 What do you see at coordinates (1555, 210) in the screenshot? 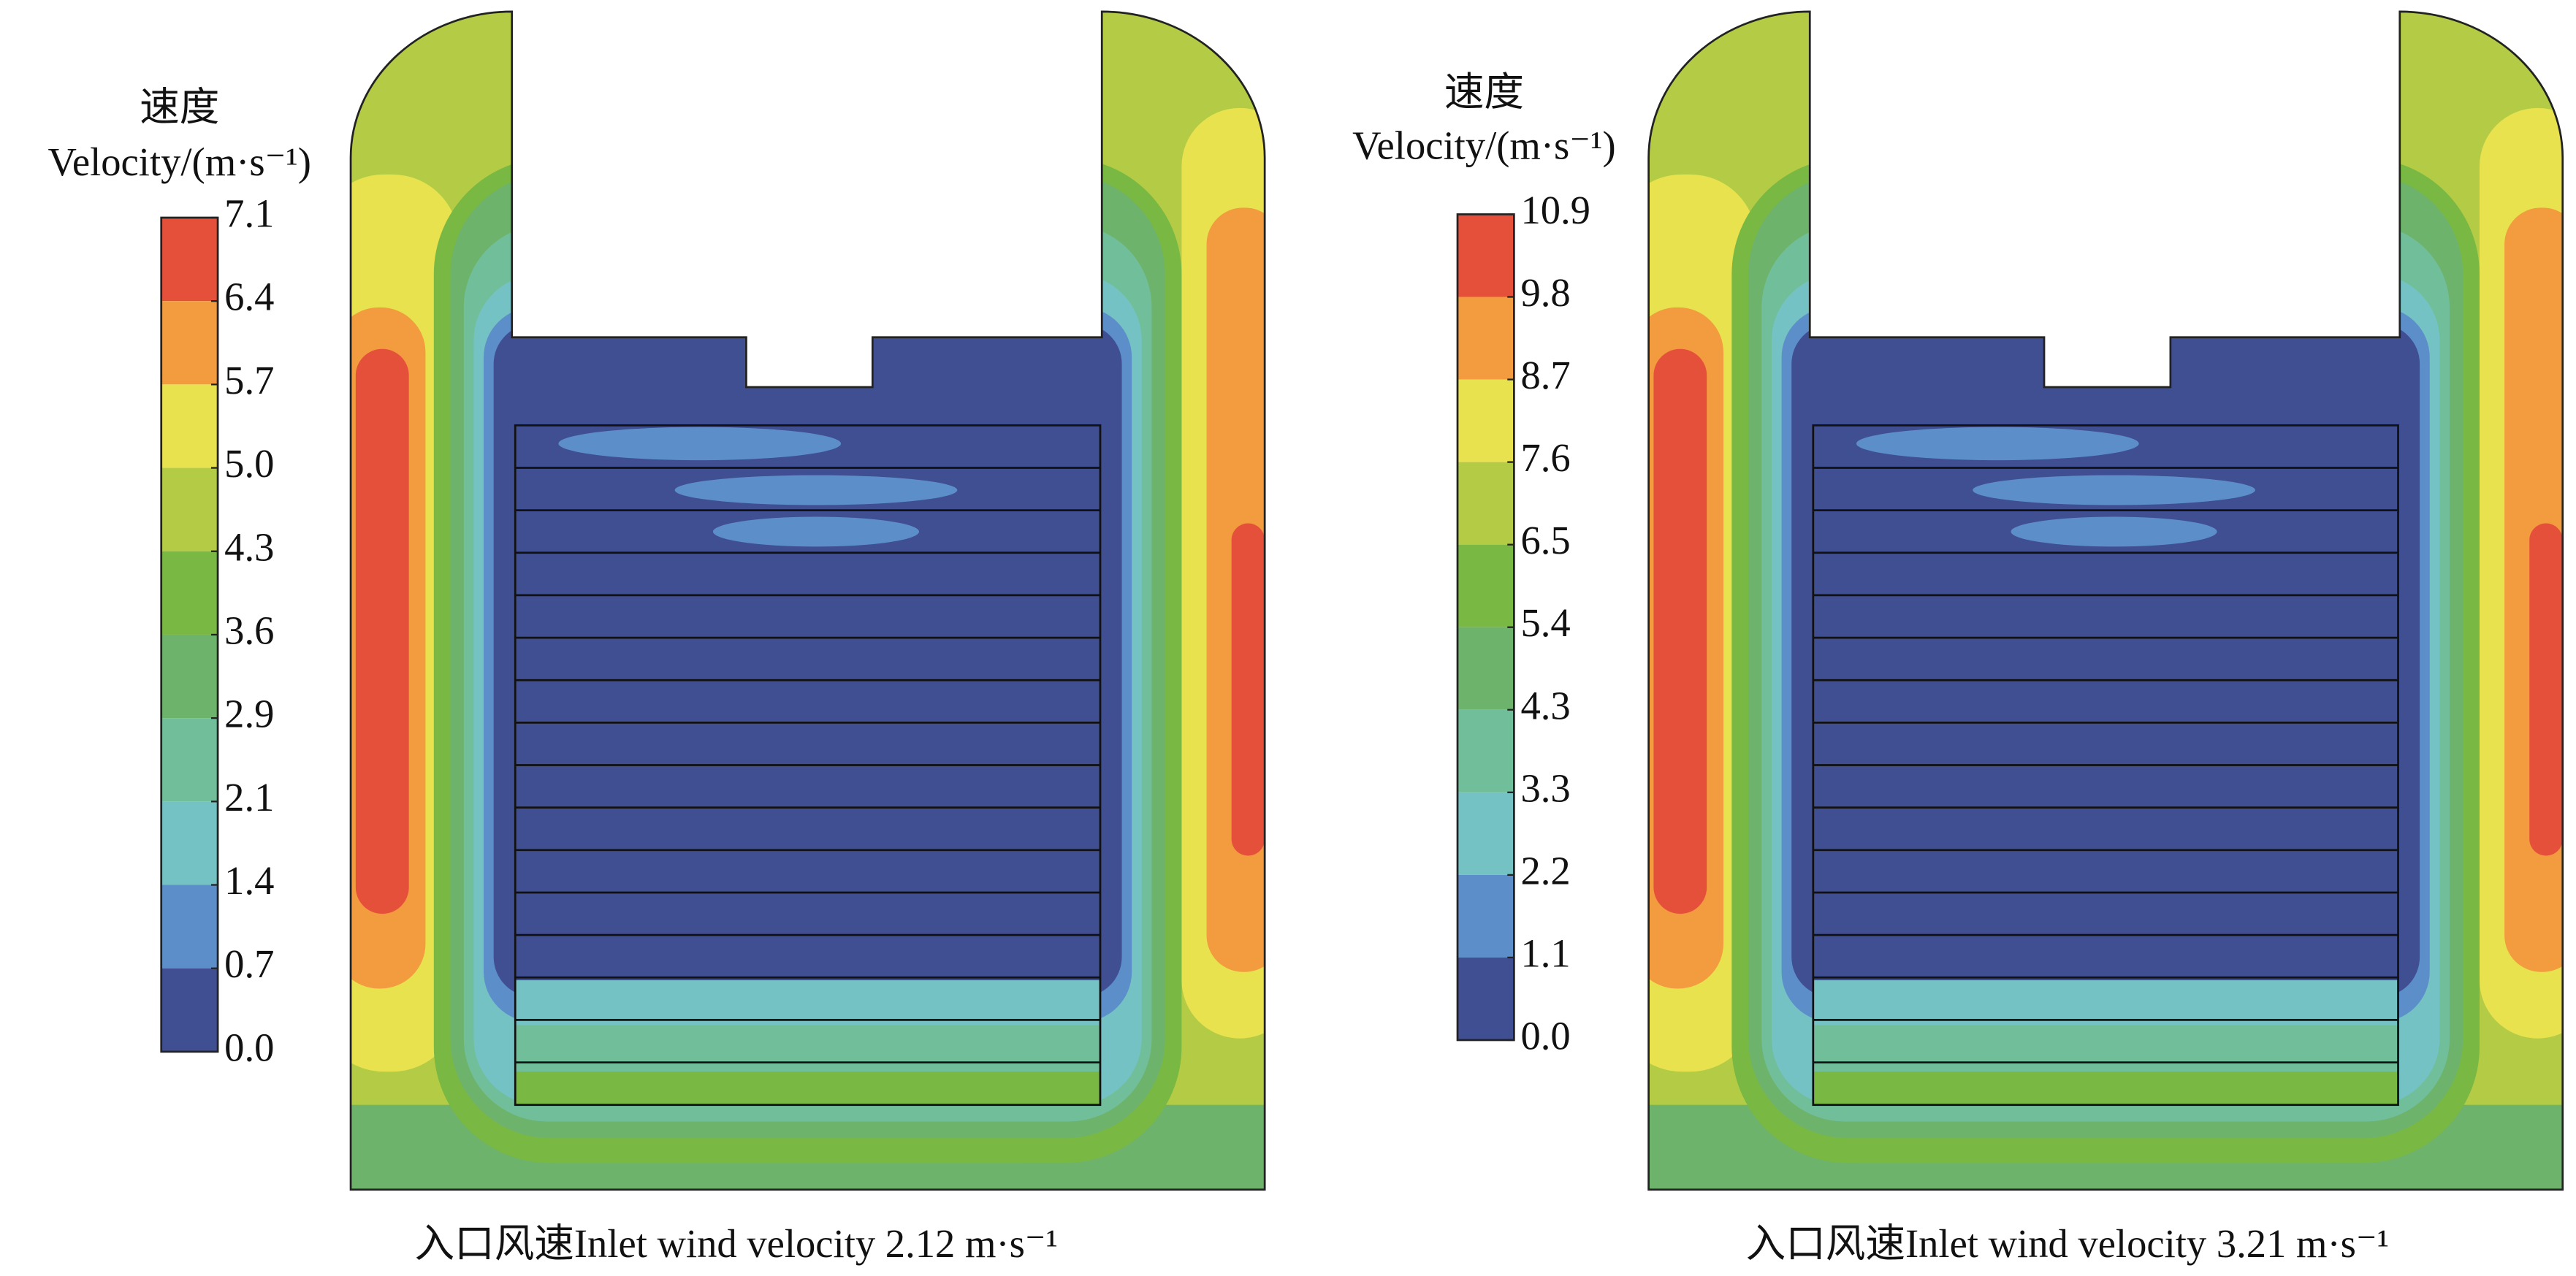
I see `colorbar-label: 10.9` at bounding box center [1555, 210].